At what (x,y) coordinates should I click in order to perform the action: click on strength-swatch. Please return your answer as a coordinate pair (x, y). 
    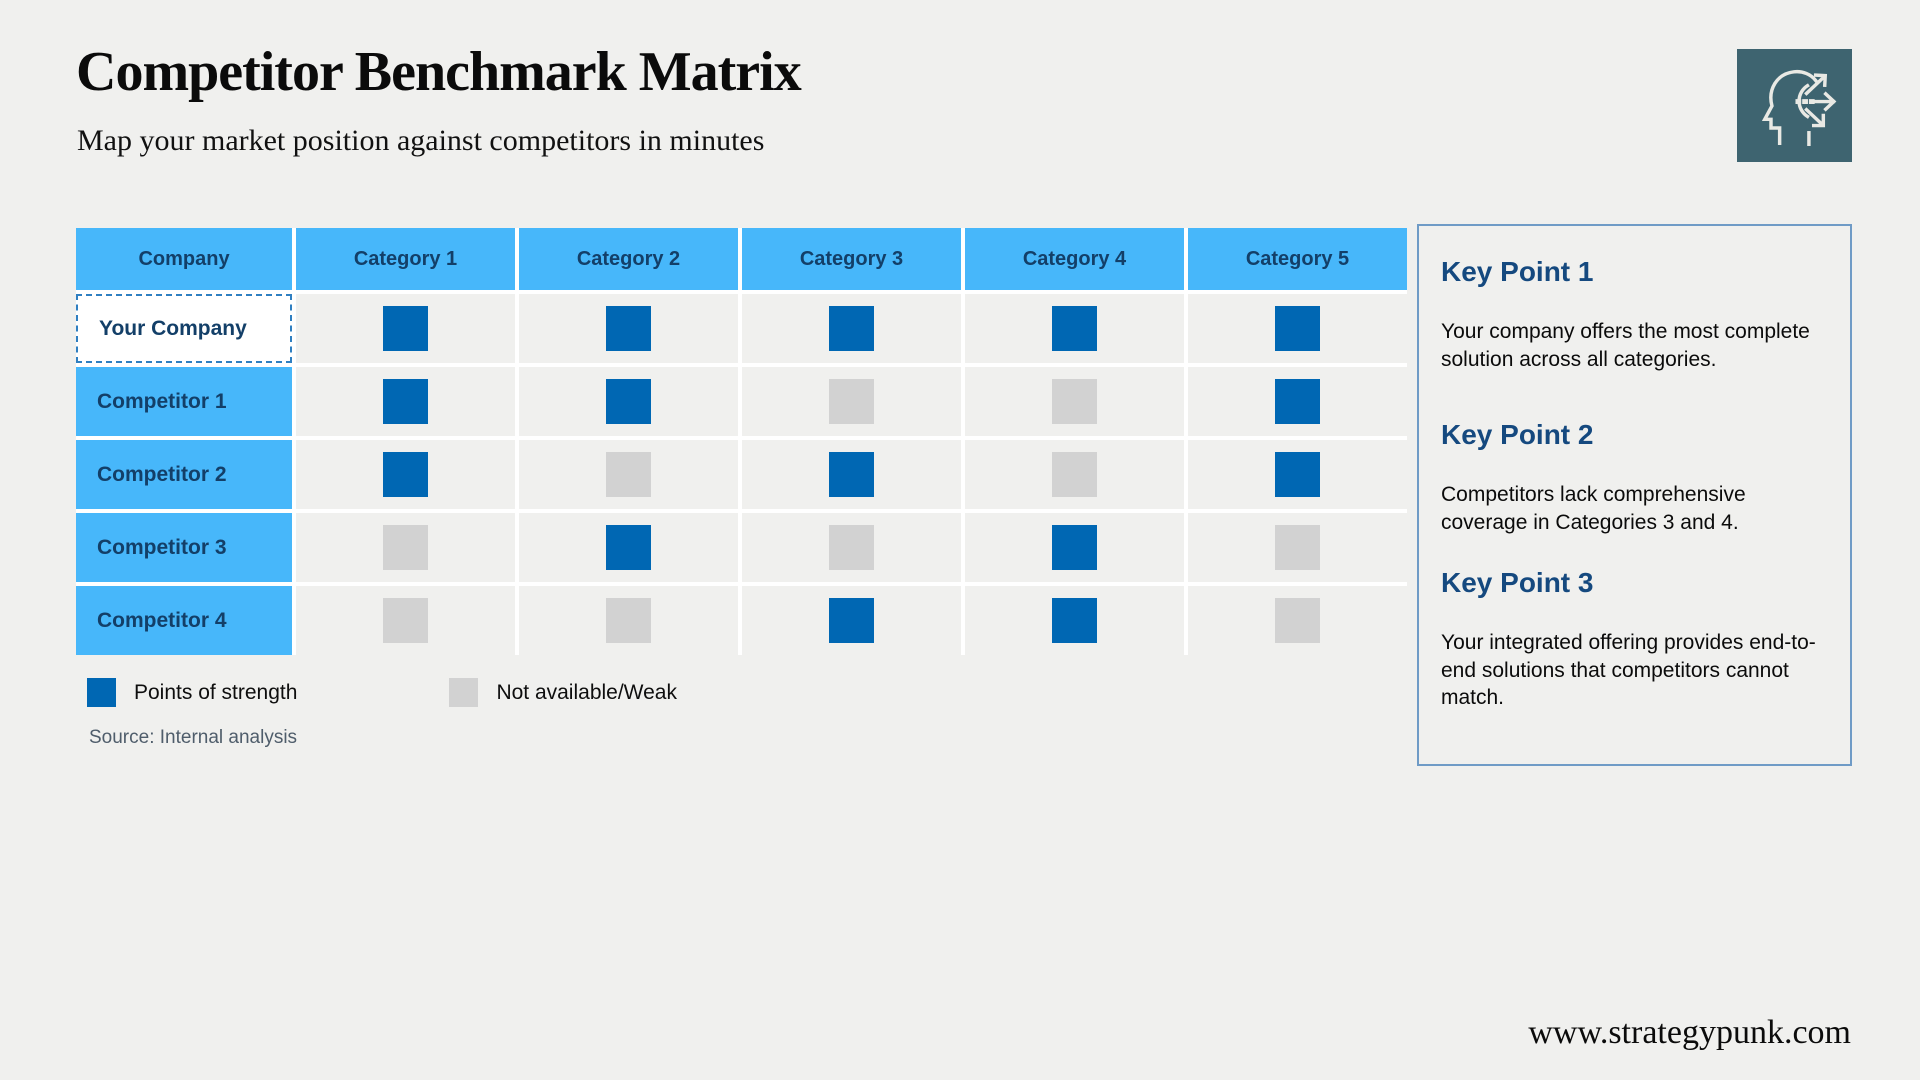
    Looking at the image, I should click on (101, 692).